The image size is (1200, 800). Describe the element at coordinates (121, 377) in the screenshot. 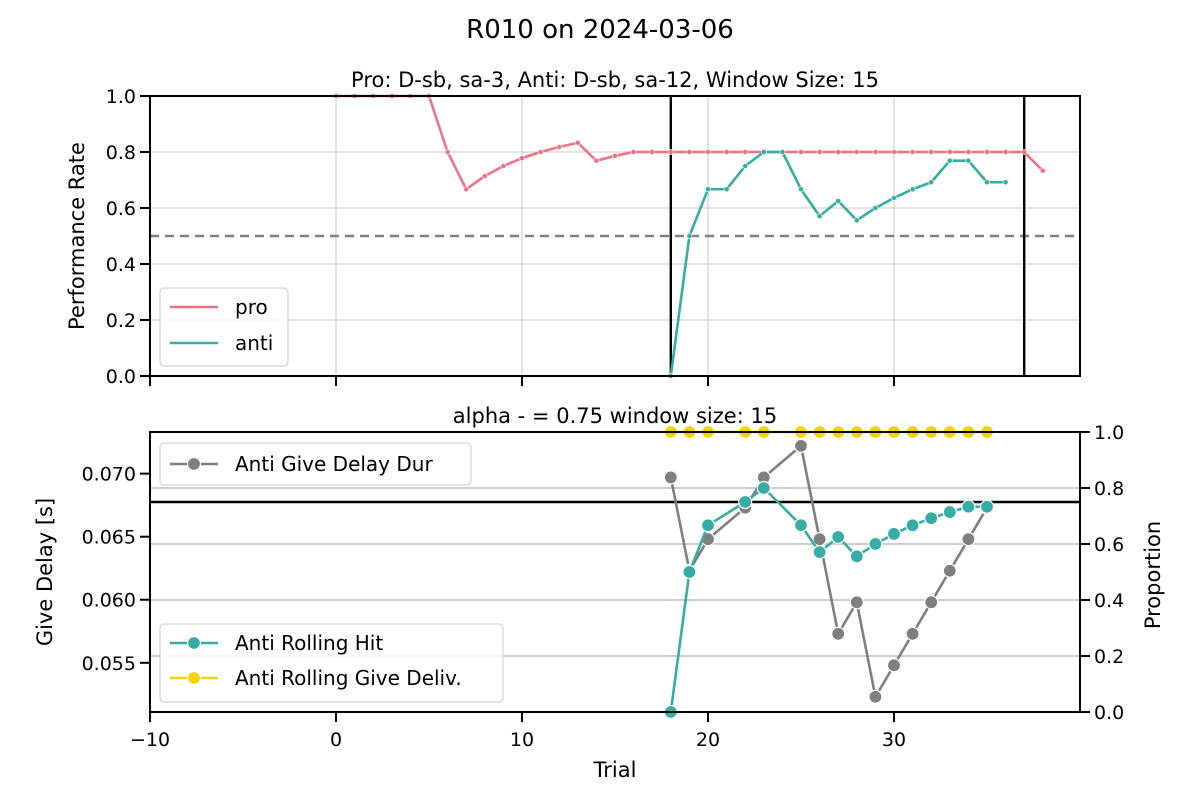

I see `top-y-tick-label: 0.0` at that location.